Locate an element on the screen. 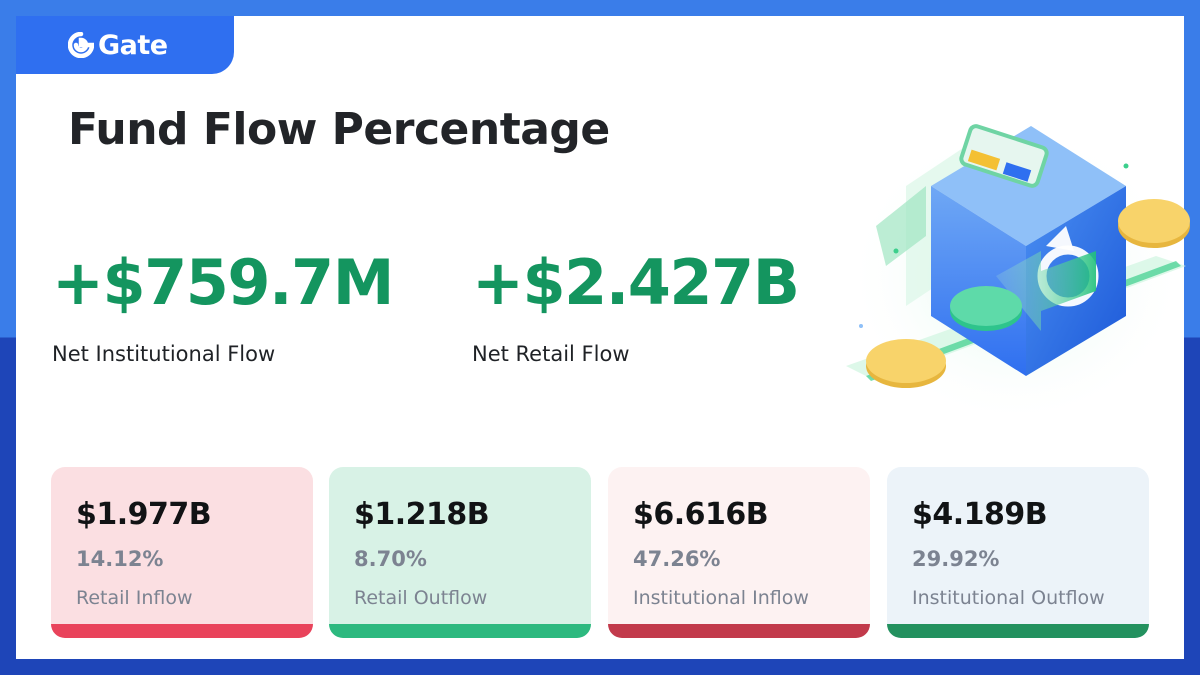 The image size is (1200, 675). net-institutional-flow-value: +$759.7M is located at coordinates (223, 282).